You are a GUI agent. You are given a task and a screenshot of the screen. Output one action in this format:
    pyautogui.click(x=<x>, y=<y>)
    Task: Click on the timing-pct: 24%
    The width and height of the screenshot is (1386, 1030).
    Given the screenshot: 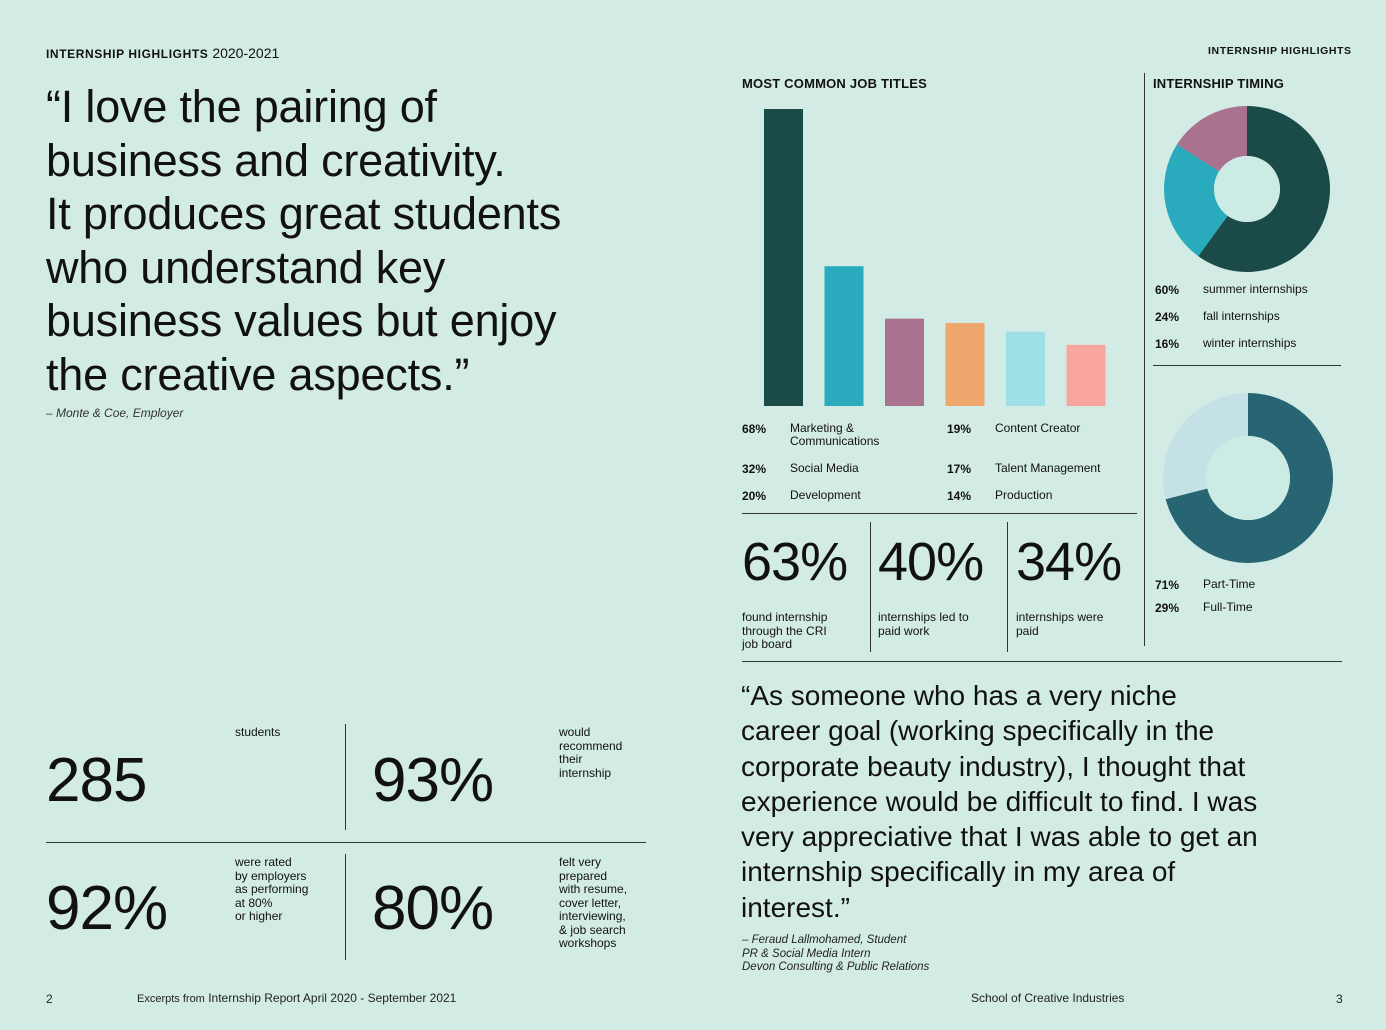 What is the action you would take?
    pyautogui.click(x=1167, y=317)
    